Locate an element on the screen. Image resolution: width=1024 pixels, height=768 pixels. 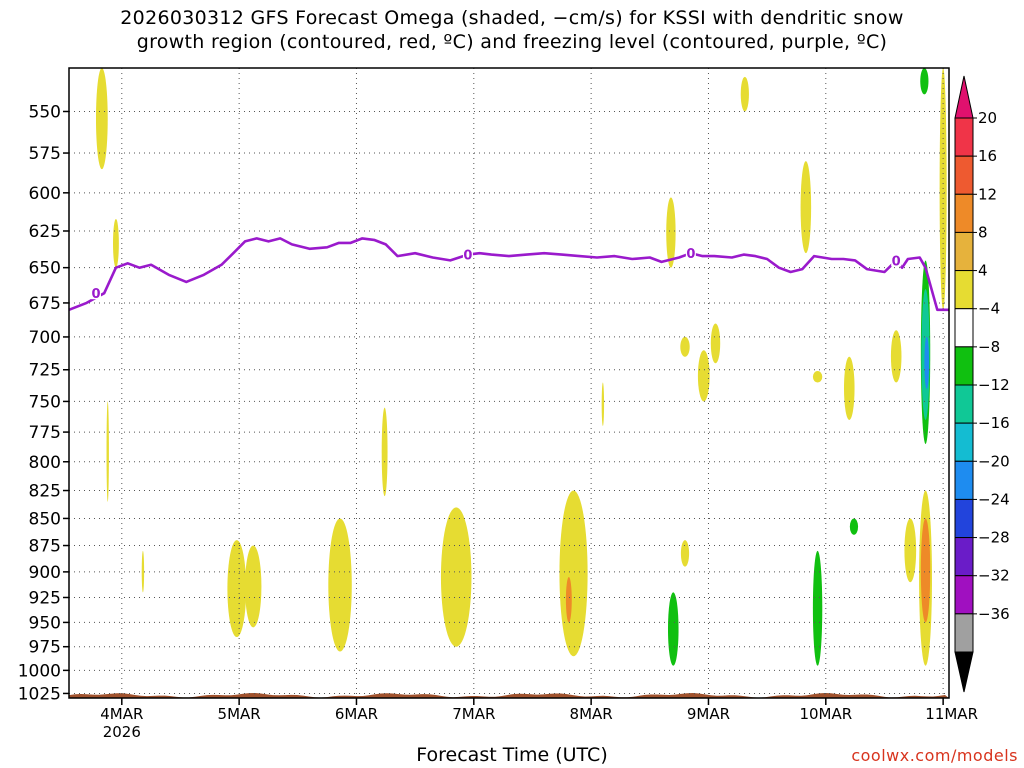
colorbar-label-8: −16 is located at coordinates (994, 423).